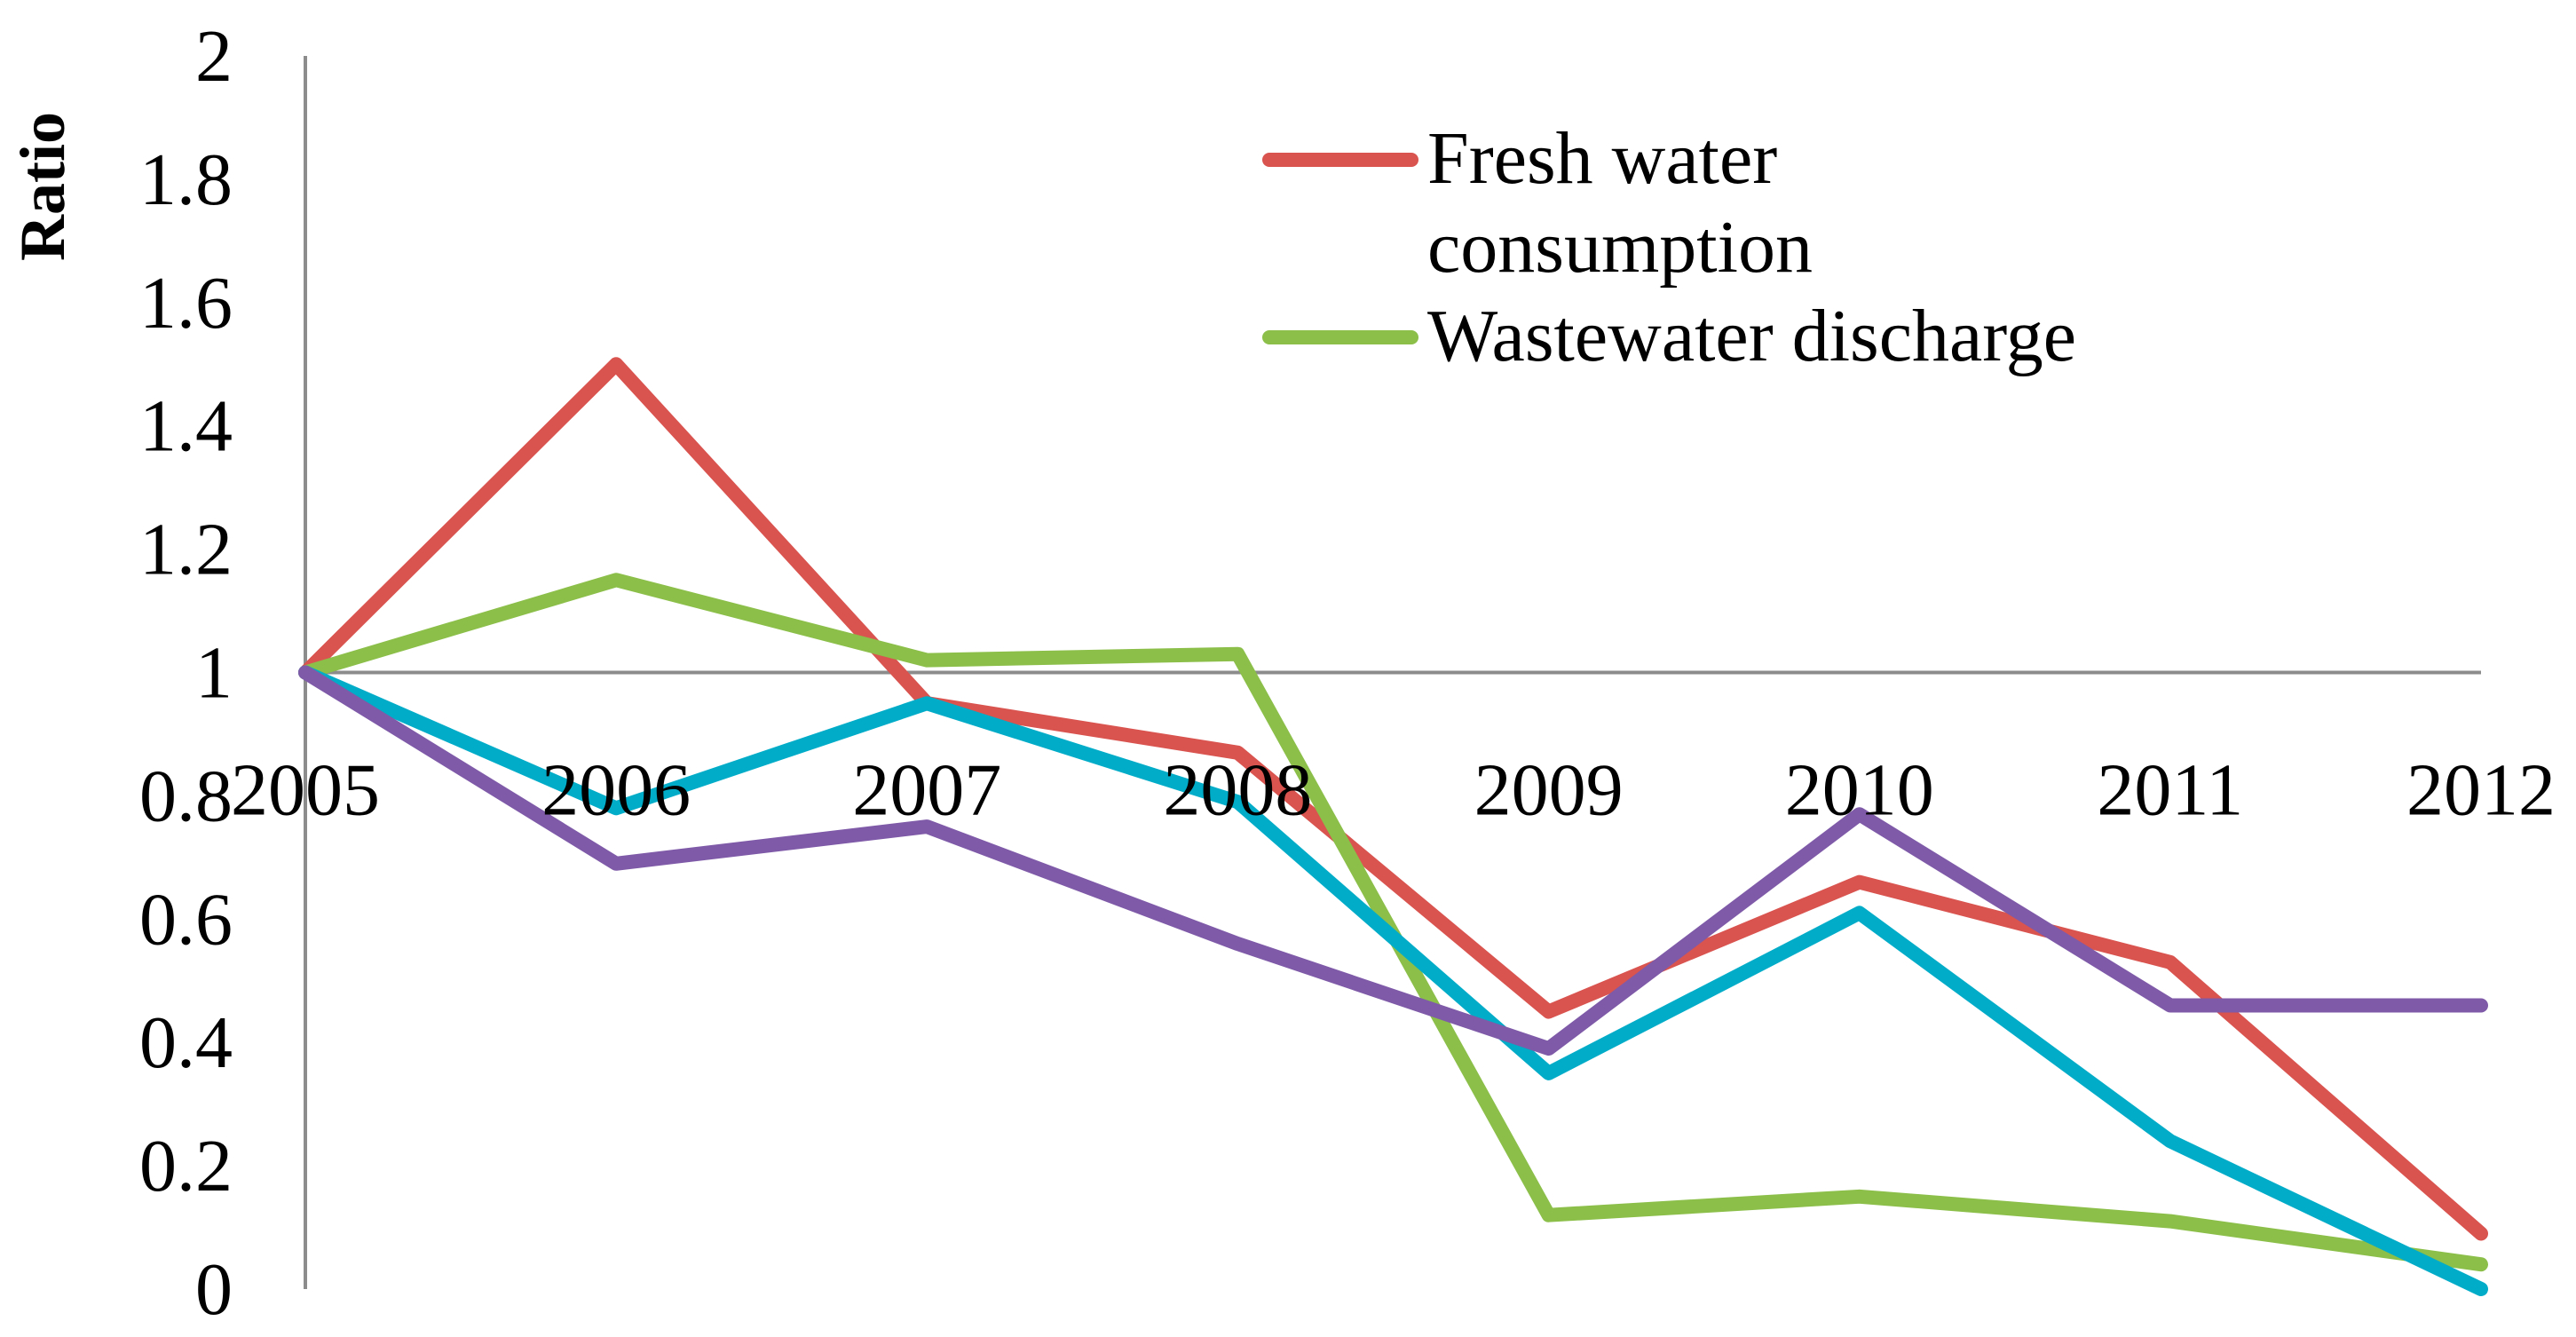  I want to click on y-tick-label: 1.6, so click(186, 303).